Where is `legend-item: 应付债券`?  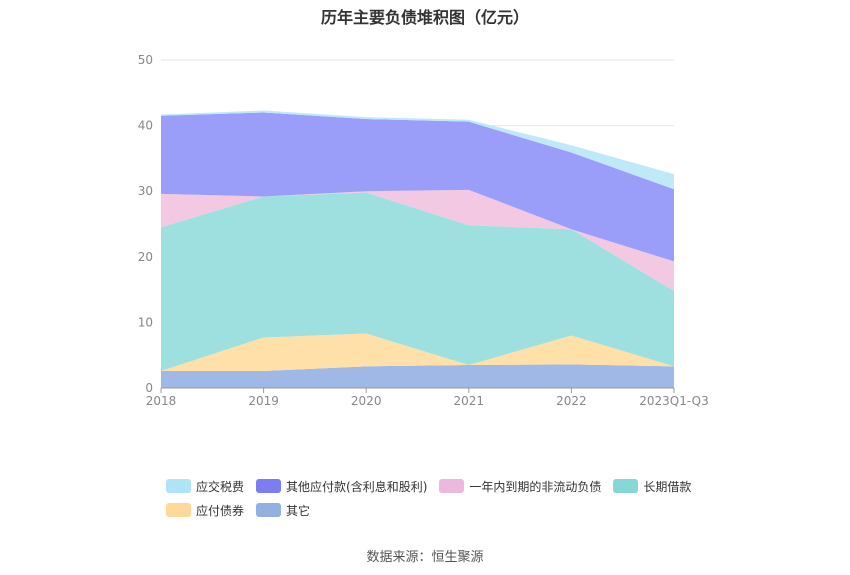 legend-item: 应付债券 is located at coordinates (205, 510).